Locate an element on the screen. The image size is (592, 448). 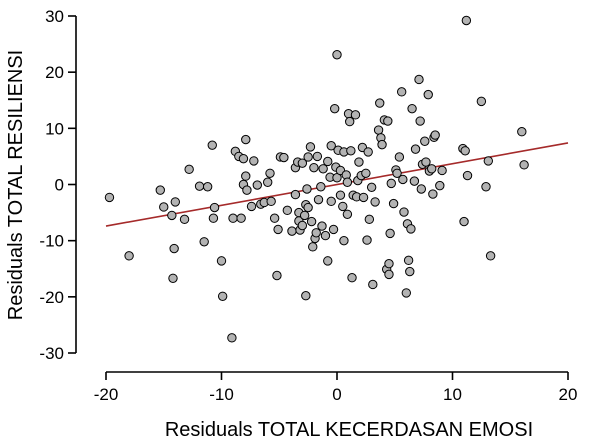
x-tick-label: -20 is located at coordinates (106, 394).